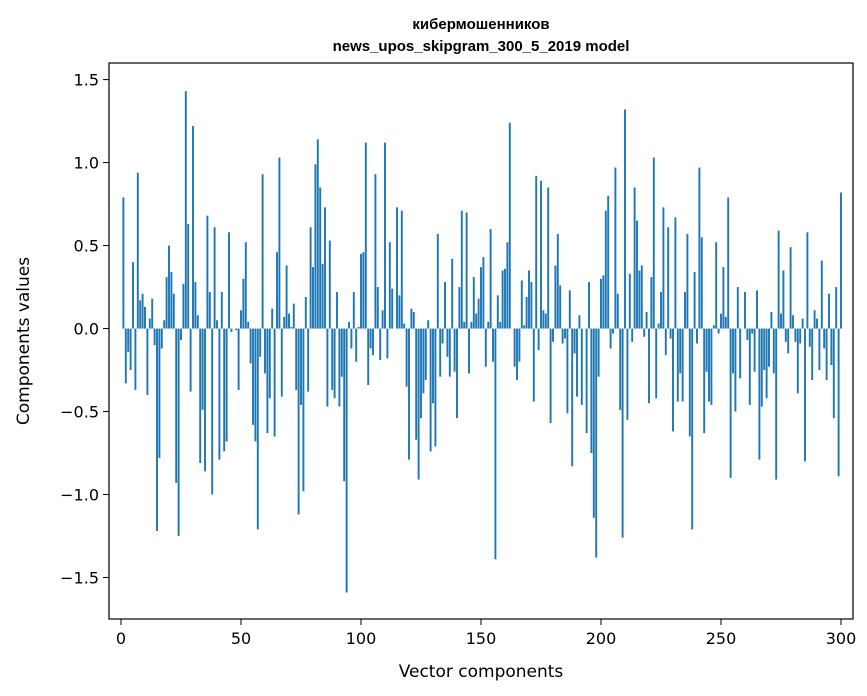 This screenshot has height=696, width=867. Describe the element at coordinates (79, 495) in the screenshot. I see `y-tick-label: −1.0` at that location.